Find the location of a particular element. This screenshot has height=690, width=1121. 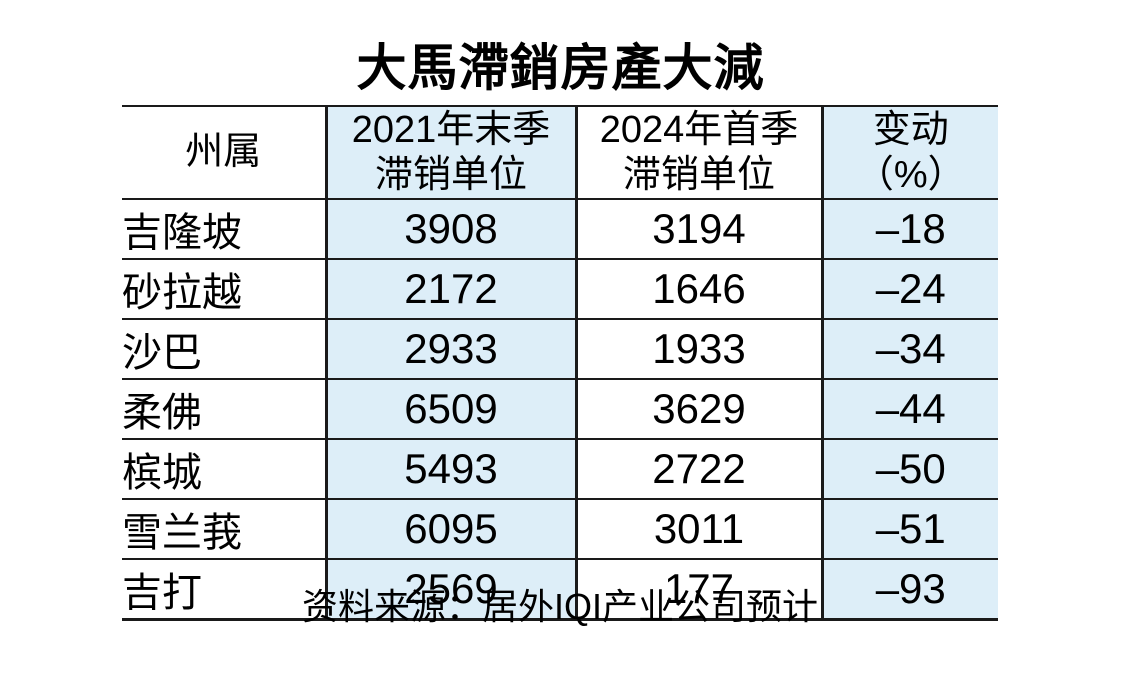

units-2024-cell: 1646 is located at coordinates (698, 289).